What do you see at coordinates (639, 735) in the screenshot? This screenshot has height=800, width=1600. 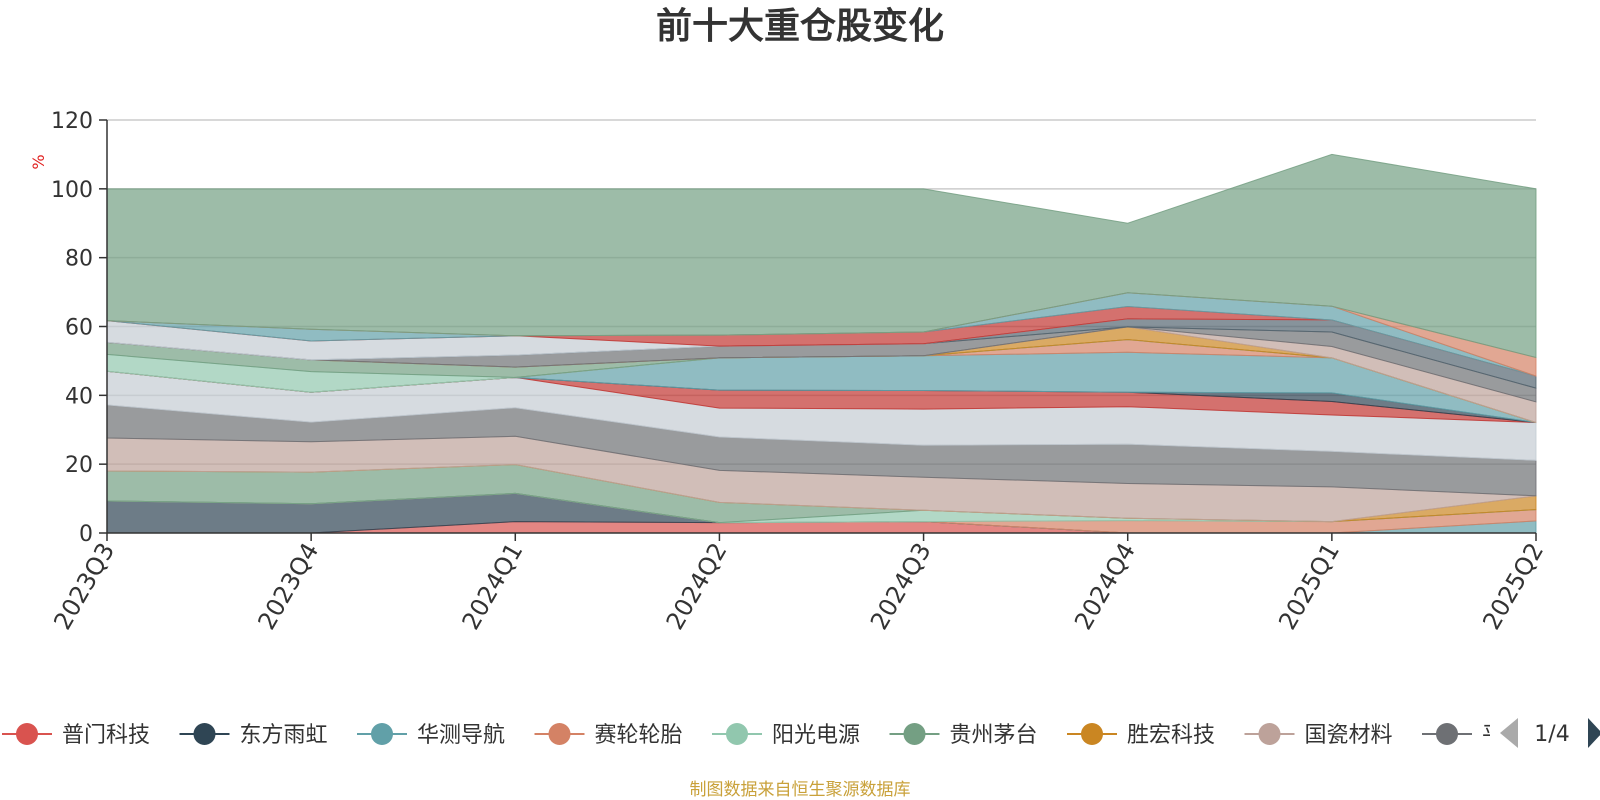 I see `legend-label: 赛轮轮胎` at bounding box center [639, 735].